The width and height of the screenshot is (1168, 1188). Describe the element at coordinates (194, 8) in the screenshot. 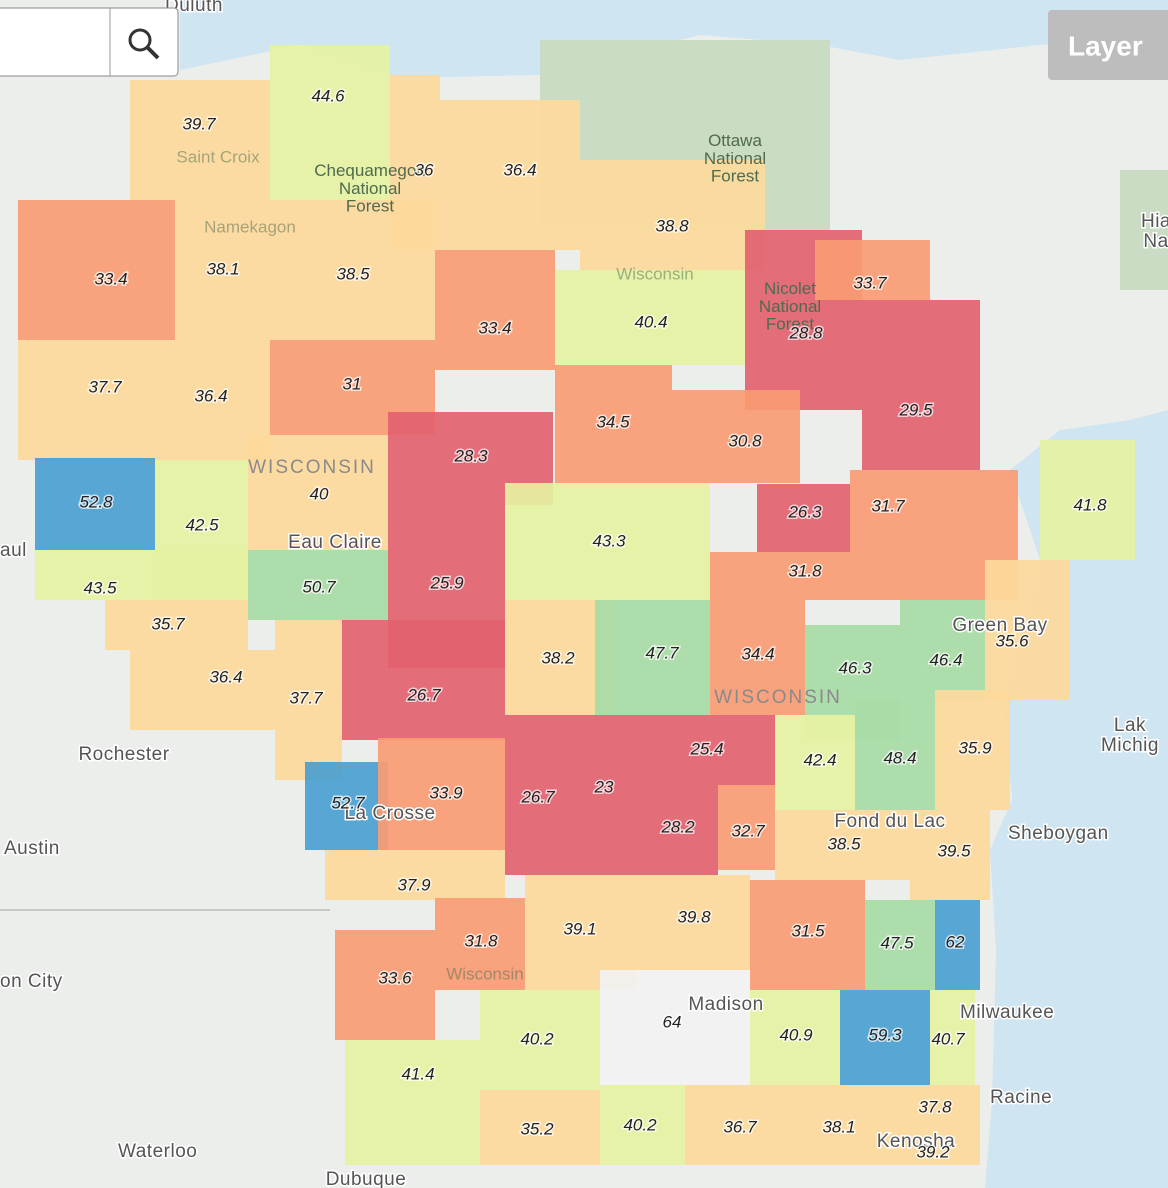

I see `place-label: Duluth` at that location.